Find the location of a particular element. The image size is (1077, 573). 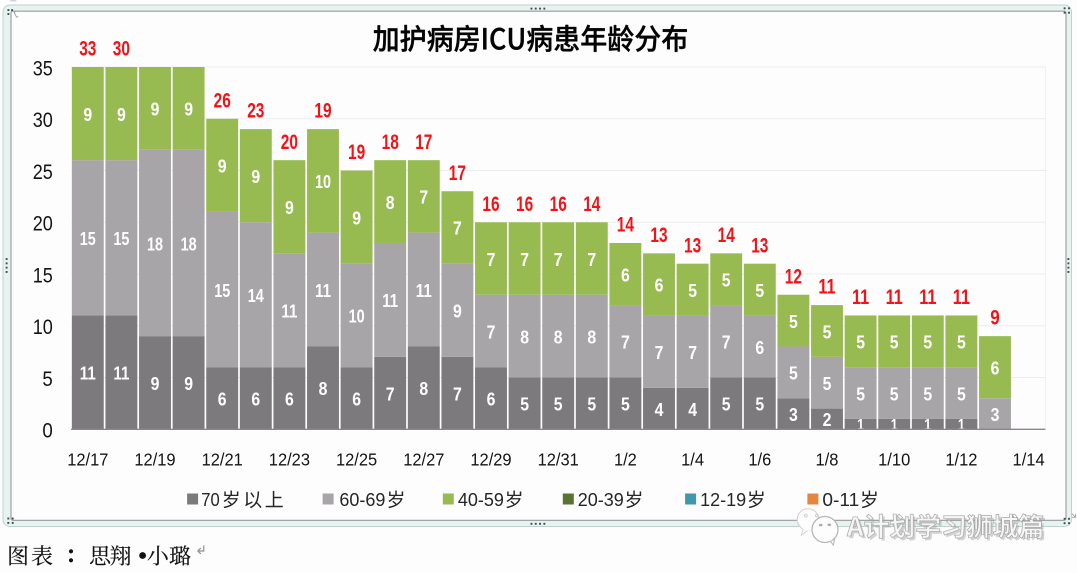

svg-text: 12/29 is located at coordinates (490, 460).